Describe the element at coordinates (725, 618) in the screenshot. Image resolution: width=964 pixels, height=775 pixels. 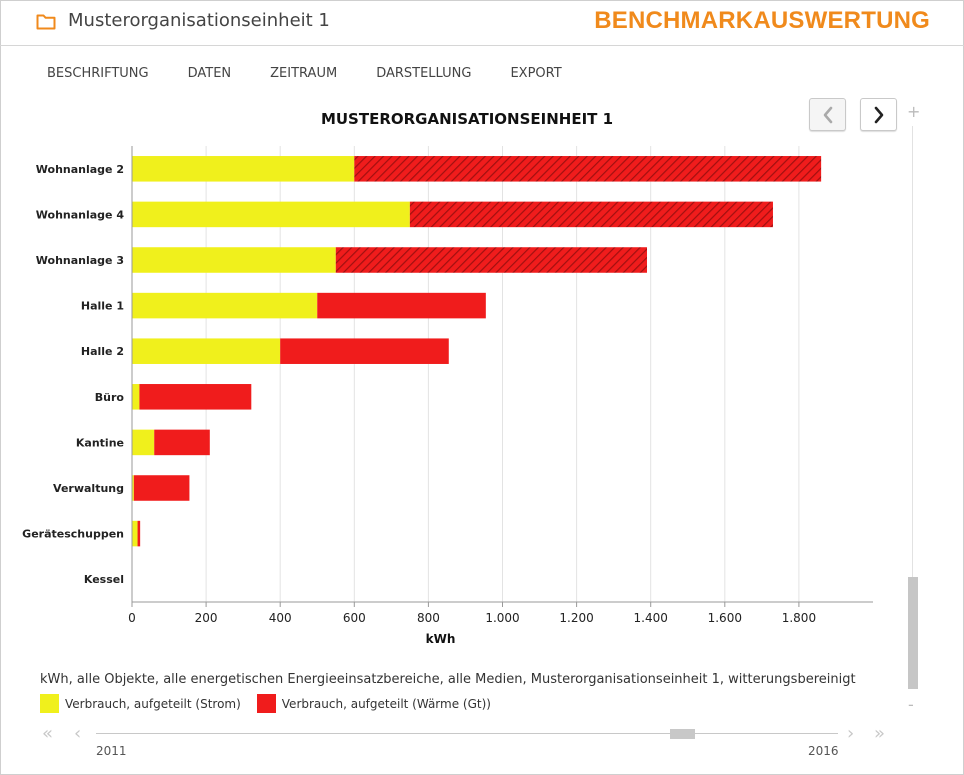
I see `x-tick-label: 1.600` at that location.